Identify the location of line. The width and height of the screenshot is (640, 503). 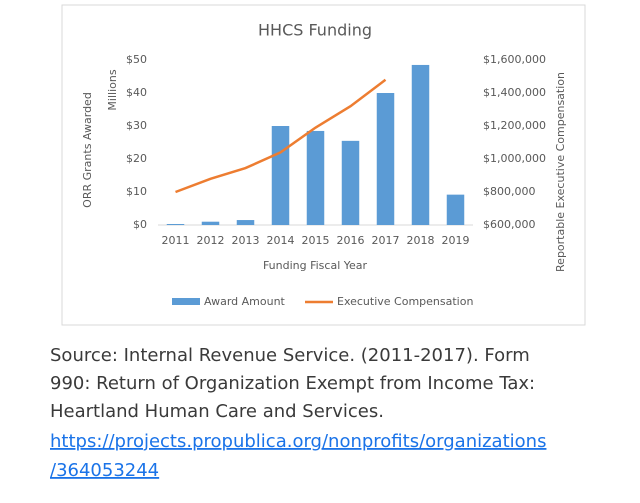
(281, 136).